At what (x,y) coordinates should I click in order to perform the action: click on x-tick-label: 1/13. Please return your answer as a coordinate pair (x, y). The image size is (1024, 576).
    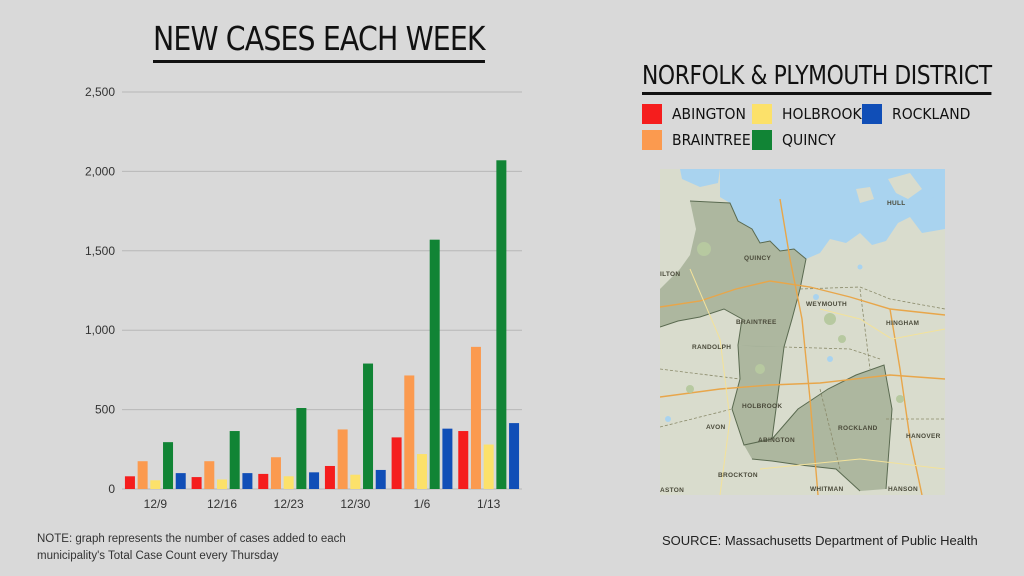
    Looking at the image, I should click on (489, 504).